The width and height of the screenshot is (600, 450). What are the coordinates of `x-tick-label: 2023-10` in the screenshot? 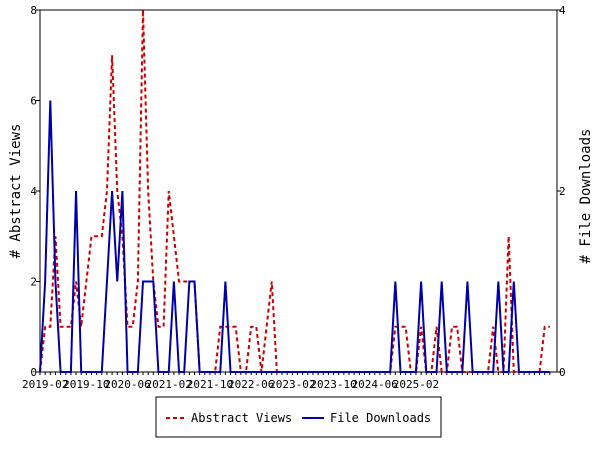 It's located at (333, 384).